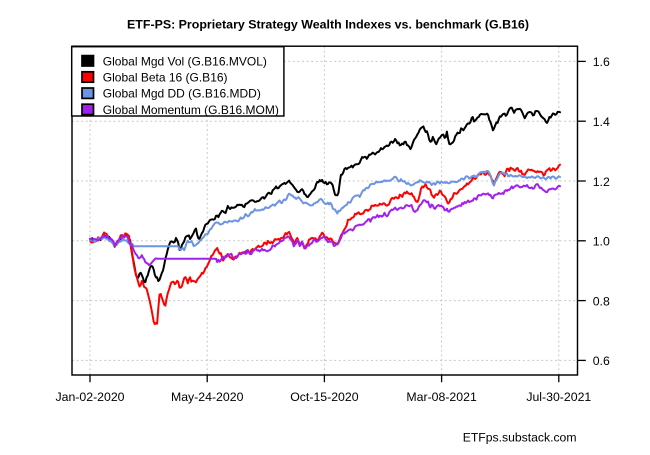 The width and height of the screenshot is (650, 455). I want to click on svg-text: 1.4, so click(601, 122).